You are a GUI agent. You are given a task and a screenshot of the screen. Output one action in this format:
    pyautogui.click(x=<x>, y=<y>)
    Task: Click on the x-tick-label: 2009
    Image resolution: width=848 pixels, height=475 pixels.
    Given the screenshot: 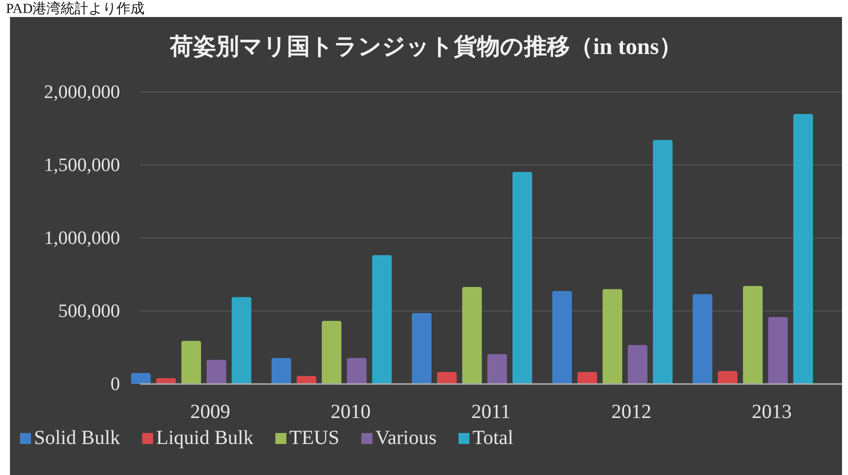 What is the action you would take?
    pyautogui.click(x=210, y=412)
    